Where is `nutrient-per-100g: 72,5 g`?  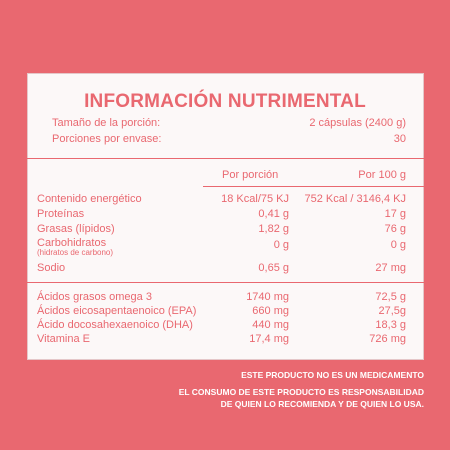
nutrient-per-100g: 72,5 g is located at coordinates (390, 297).